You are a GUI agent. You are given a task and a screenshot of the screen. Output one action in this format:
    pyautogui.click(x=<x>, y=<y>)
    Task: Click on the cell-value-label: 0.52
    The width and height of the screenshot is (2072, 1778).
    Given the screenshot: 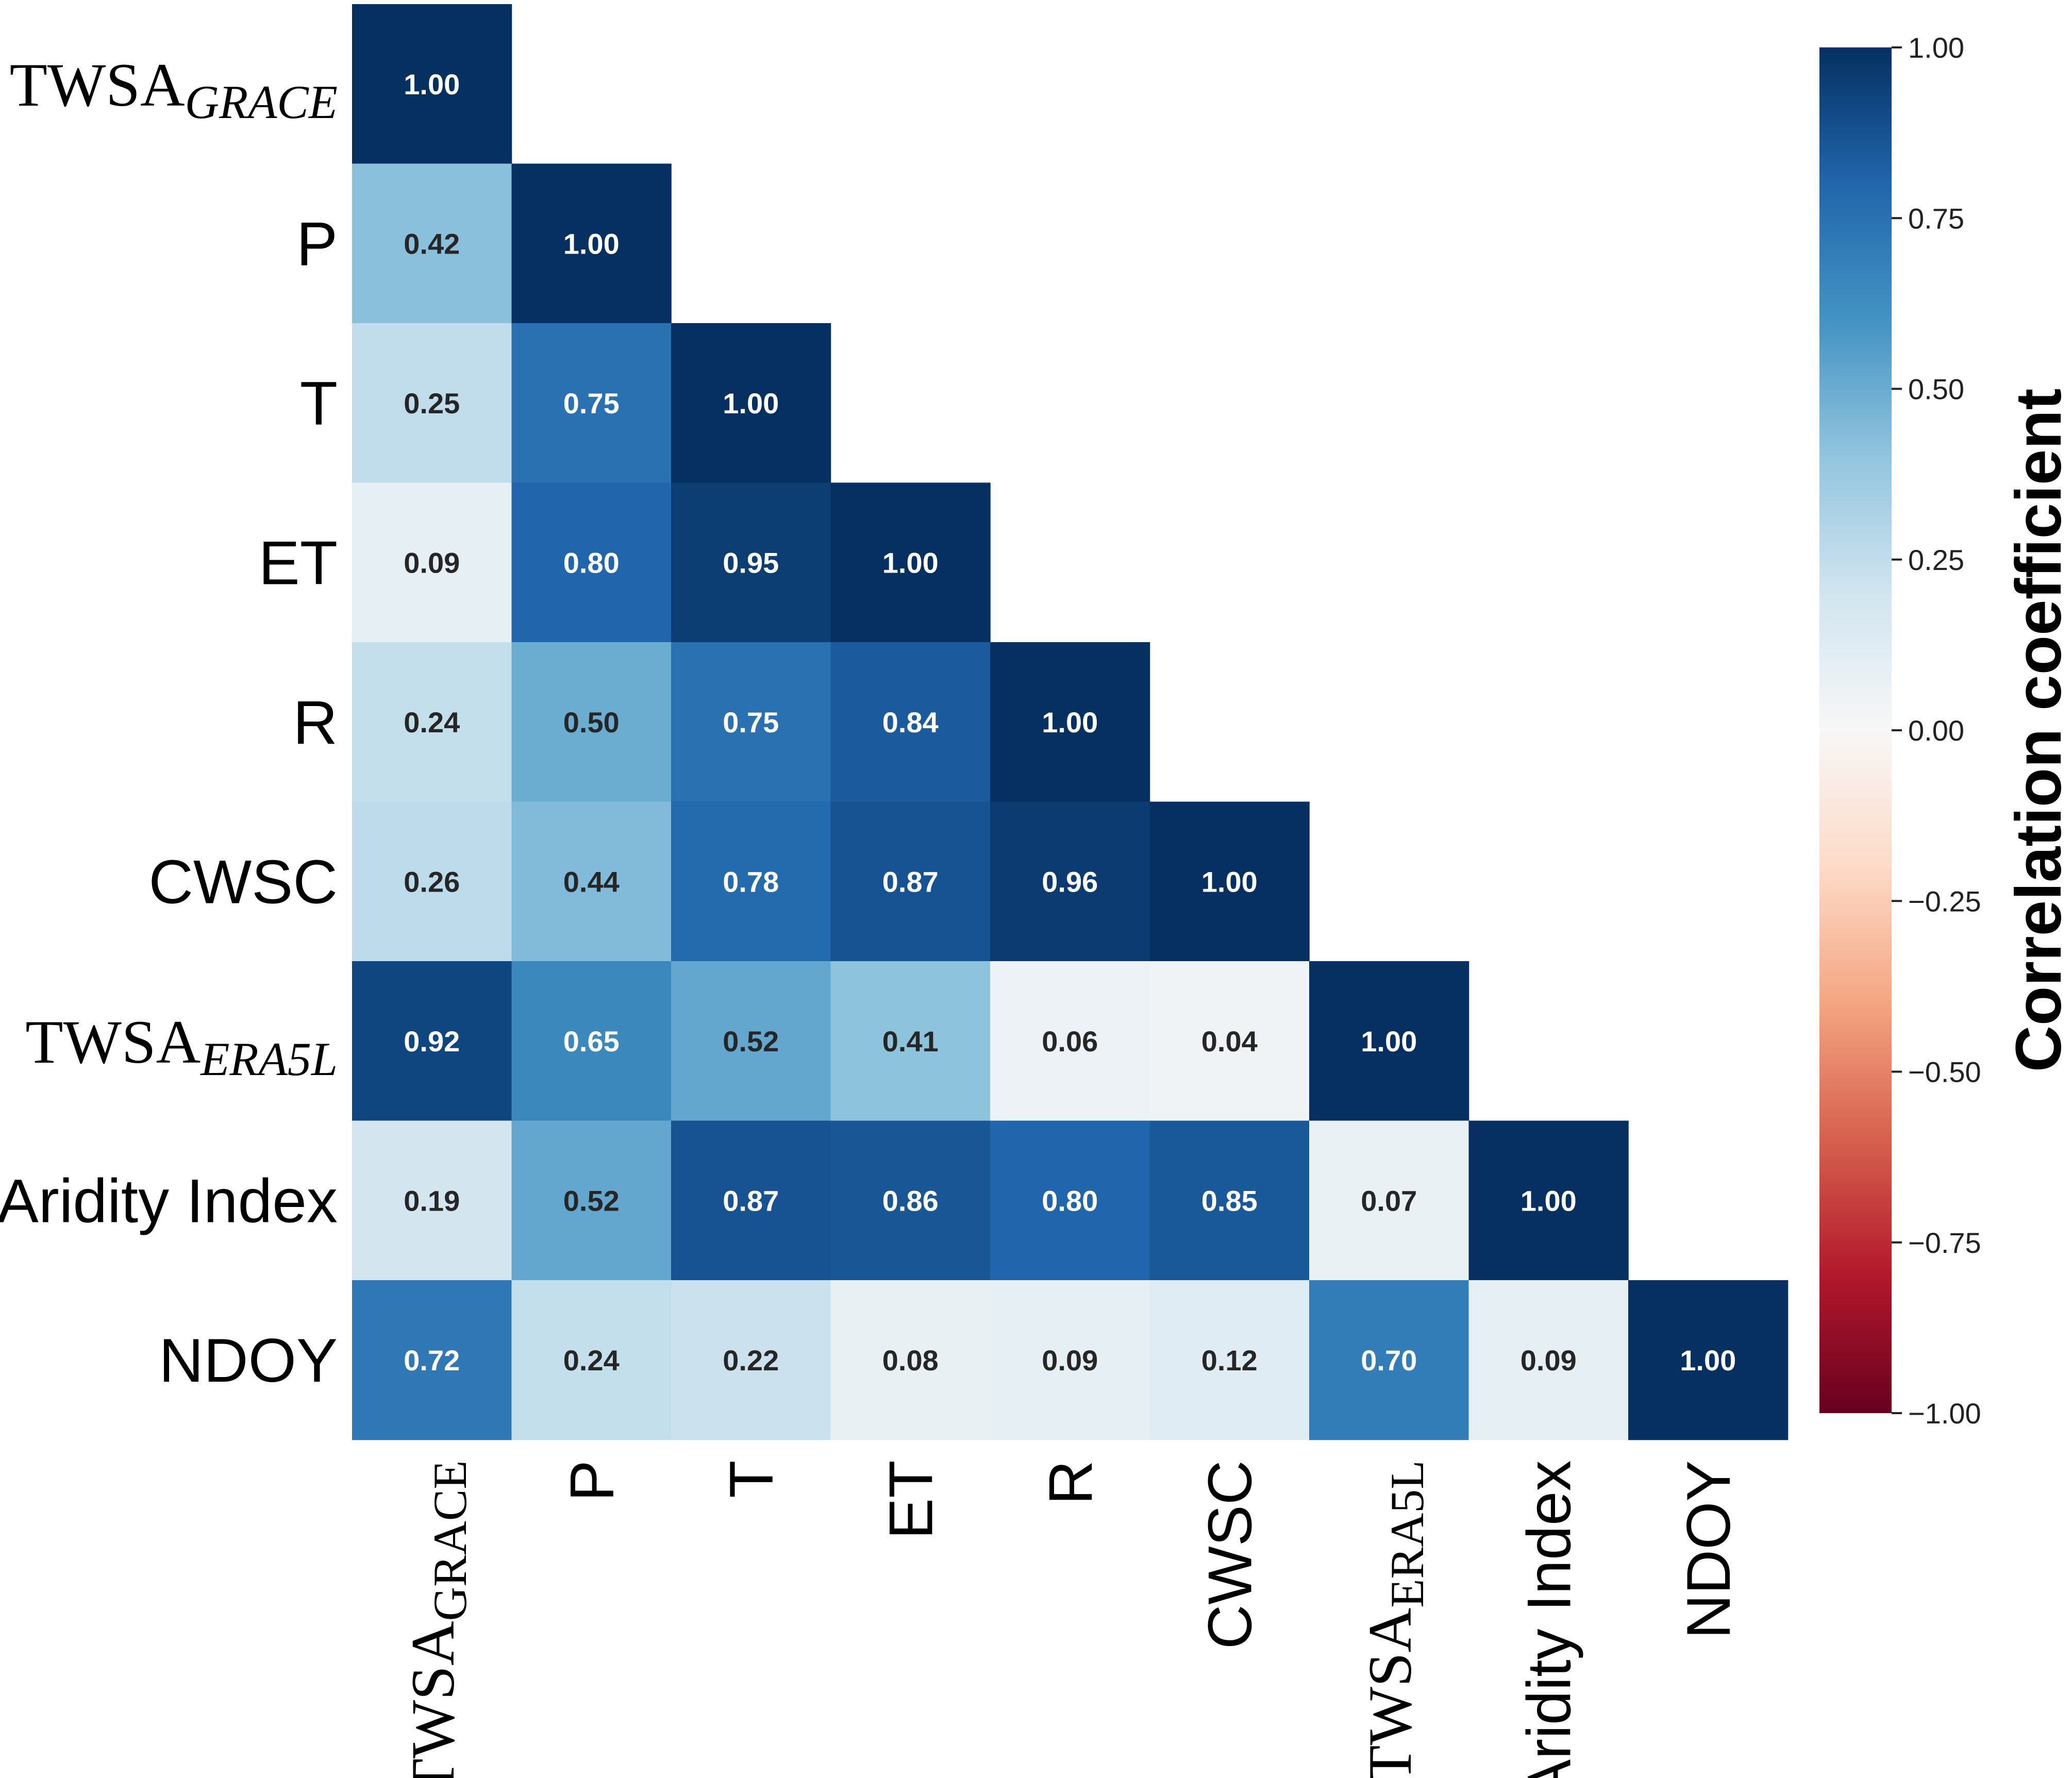 What is the action you would take?
    pyautogui.click(x=751, y=1041)
    